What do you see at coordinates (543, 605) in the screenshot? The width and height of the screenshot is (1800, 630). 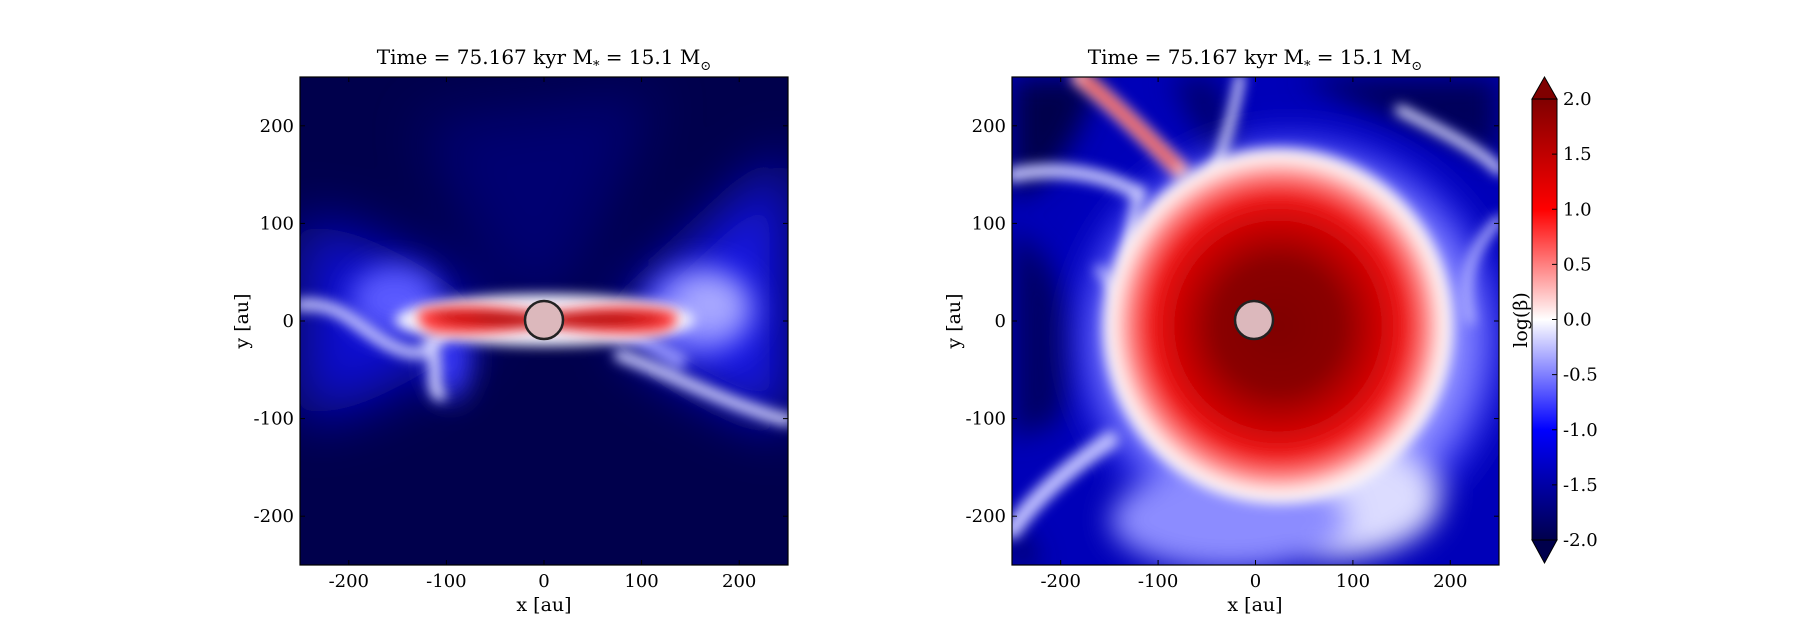 I see `left-xlabel: x [au]` at bounding box center [543, 605].